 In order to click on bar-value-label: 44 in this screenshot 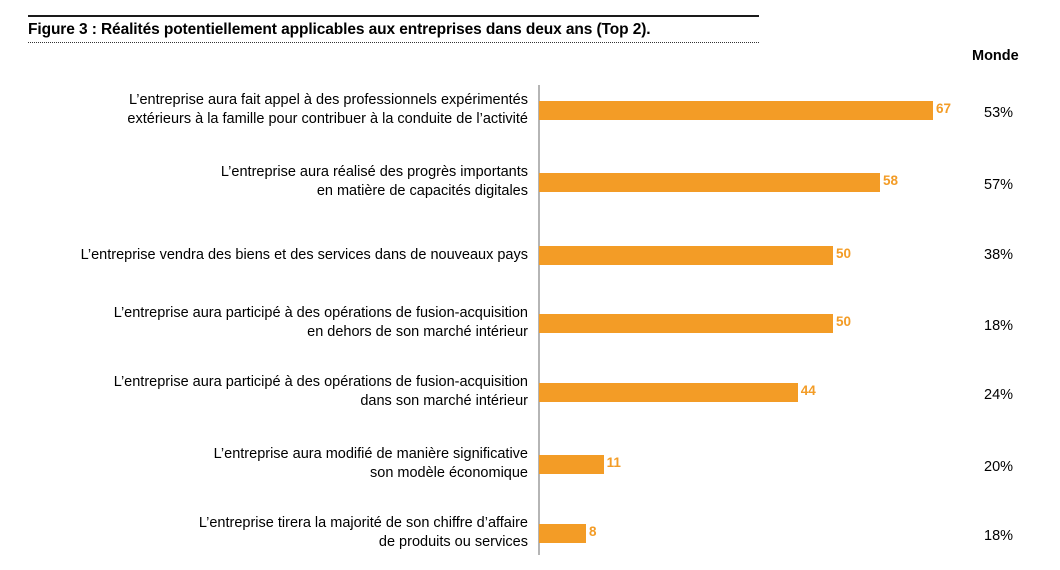, I will do `click(808, 390)`.